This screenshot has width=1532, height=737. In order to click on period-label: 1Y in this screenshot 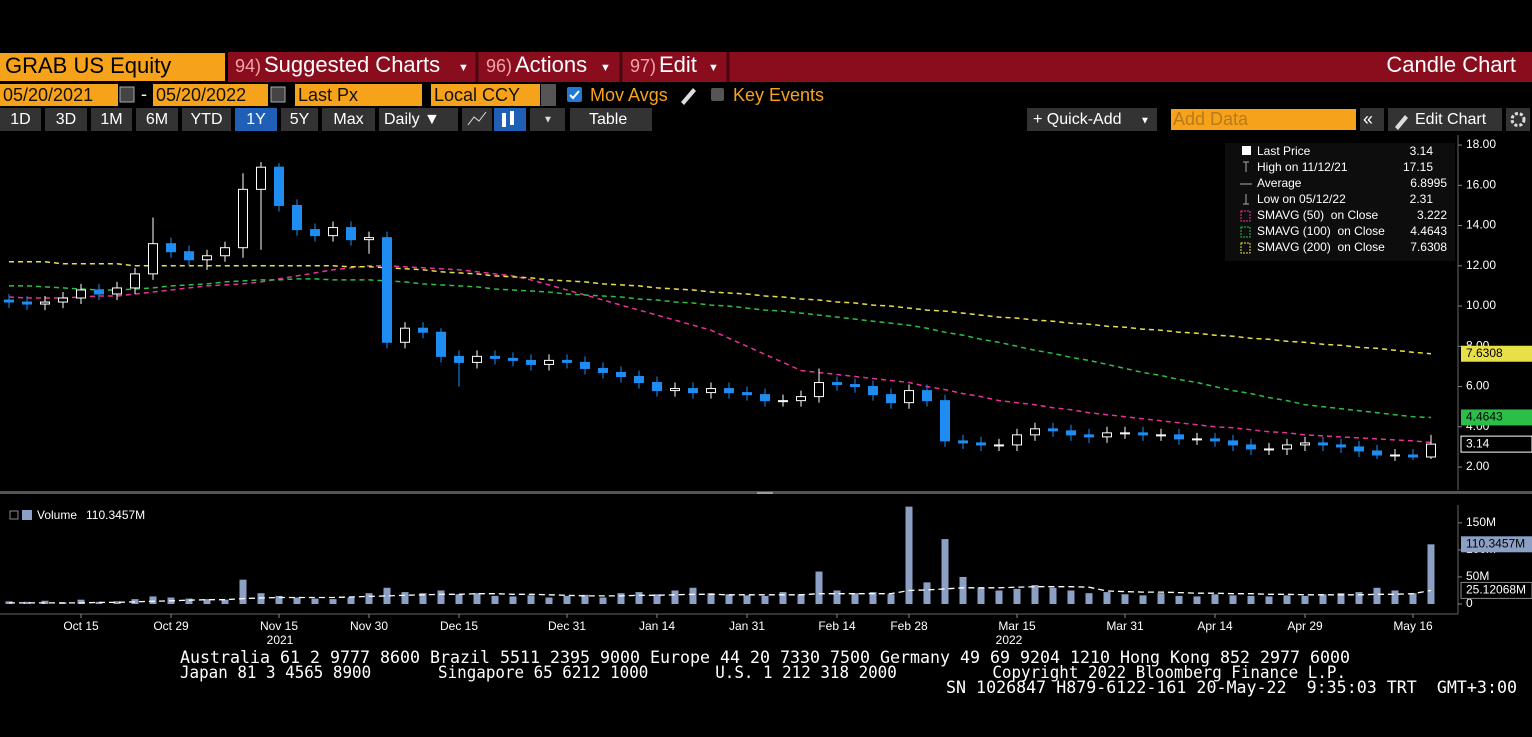, I will do `click(256, 119)`.